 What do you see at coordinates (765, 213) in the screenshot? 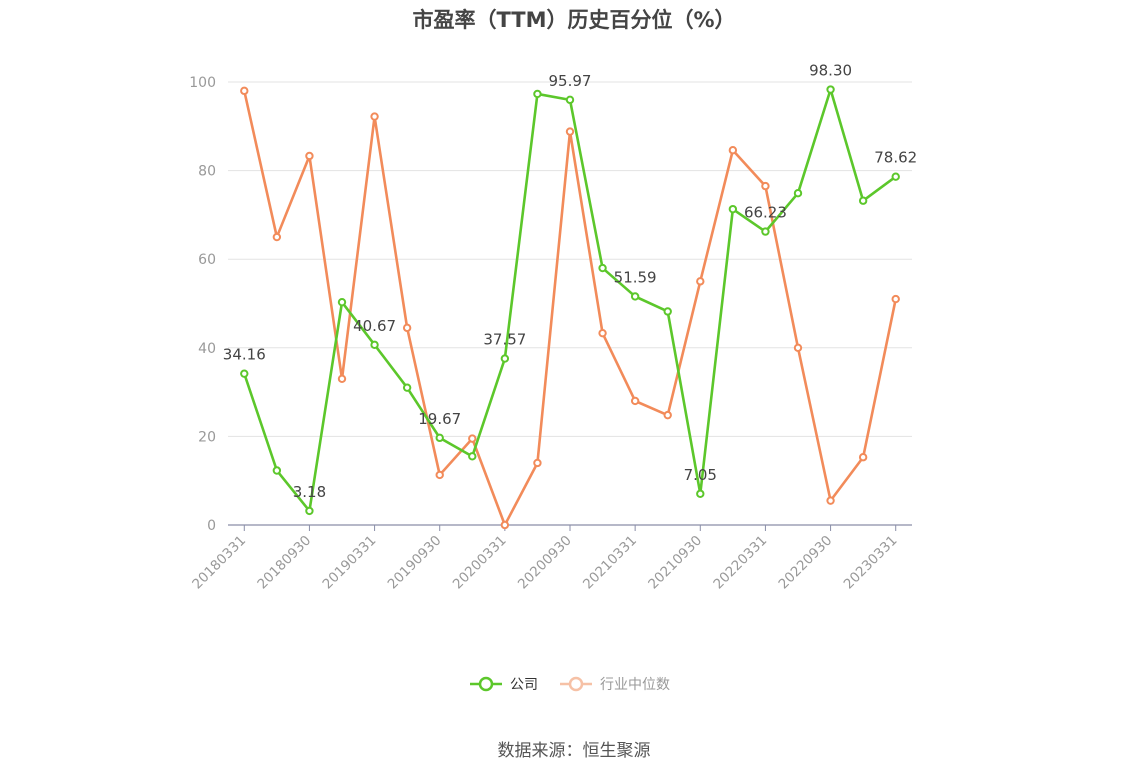
I see `data-label: 66.23` at bounding box center [765, 213].